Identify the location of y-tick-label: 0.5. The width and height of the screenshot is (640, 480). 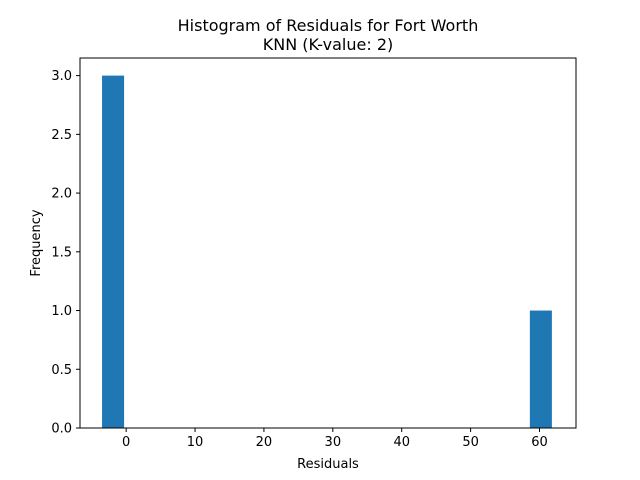
(61, 370).